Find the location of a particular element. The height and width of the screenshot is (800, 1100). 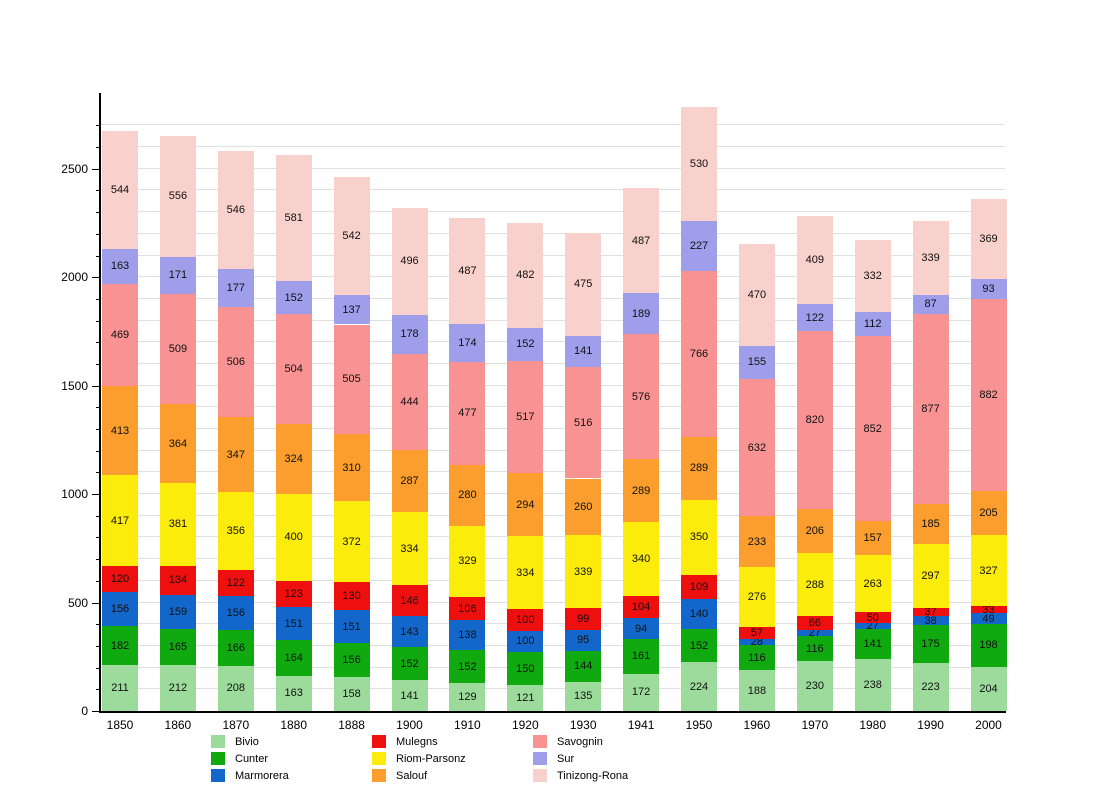

legend-label: Cunter is located at coordinates (252, 758).